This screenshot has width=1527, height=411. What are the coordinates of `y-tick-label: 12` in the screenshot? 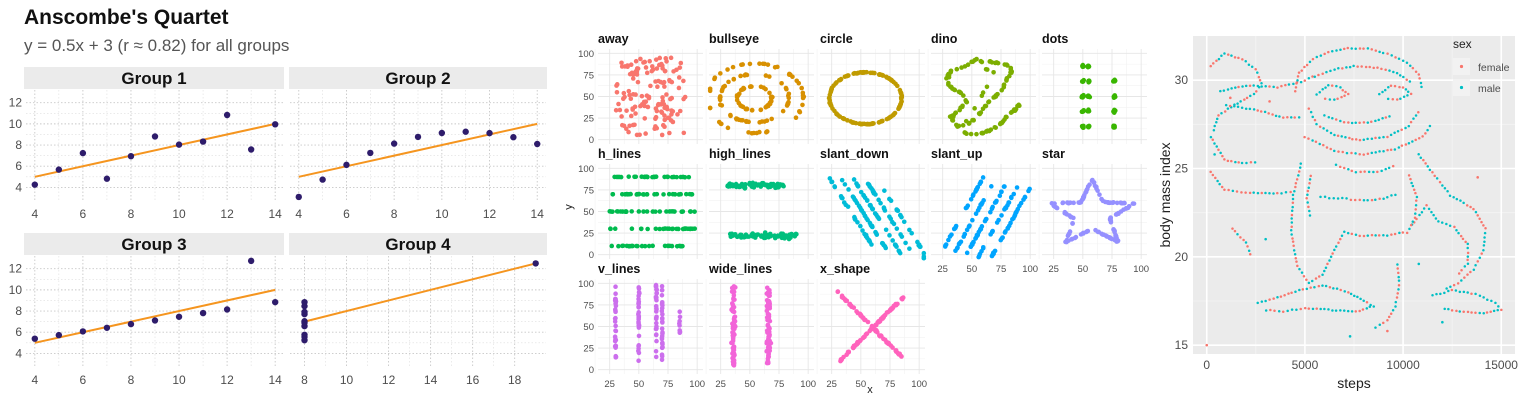 It's located at (16, 103).